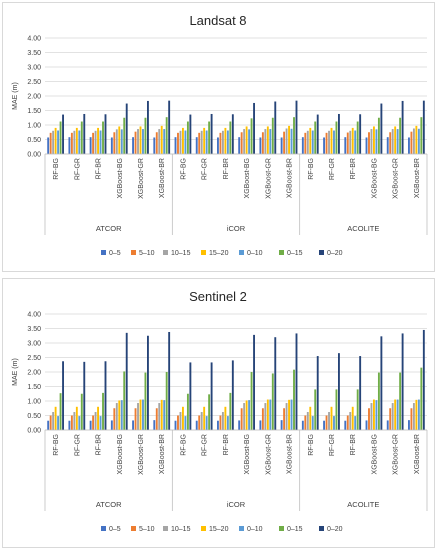 This screenshot has height=552, width=439. What do you see at coordinates (236, 228) in the screenshot?
I see `group-label: iCOR` at bounding box center [236, 228].